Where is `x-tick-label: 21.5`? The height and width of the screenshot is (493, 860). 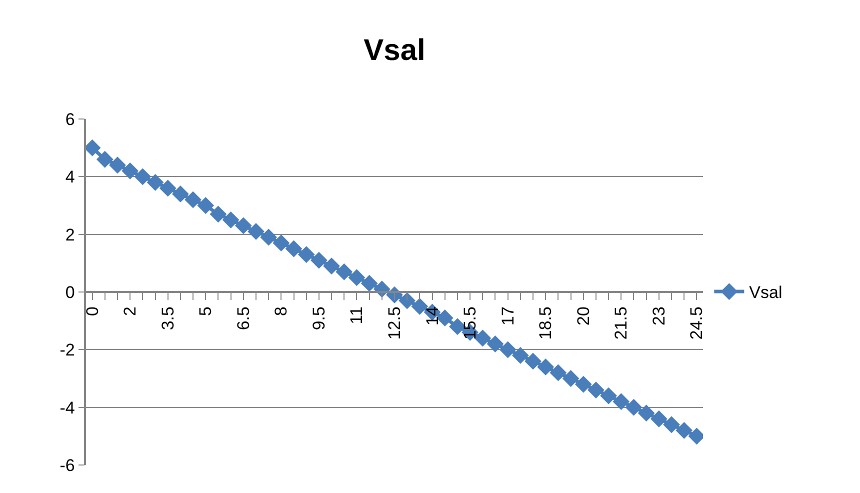 x-tick-label: 21.5 is located at coordinates (621, 323).